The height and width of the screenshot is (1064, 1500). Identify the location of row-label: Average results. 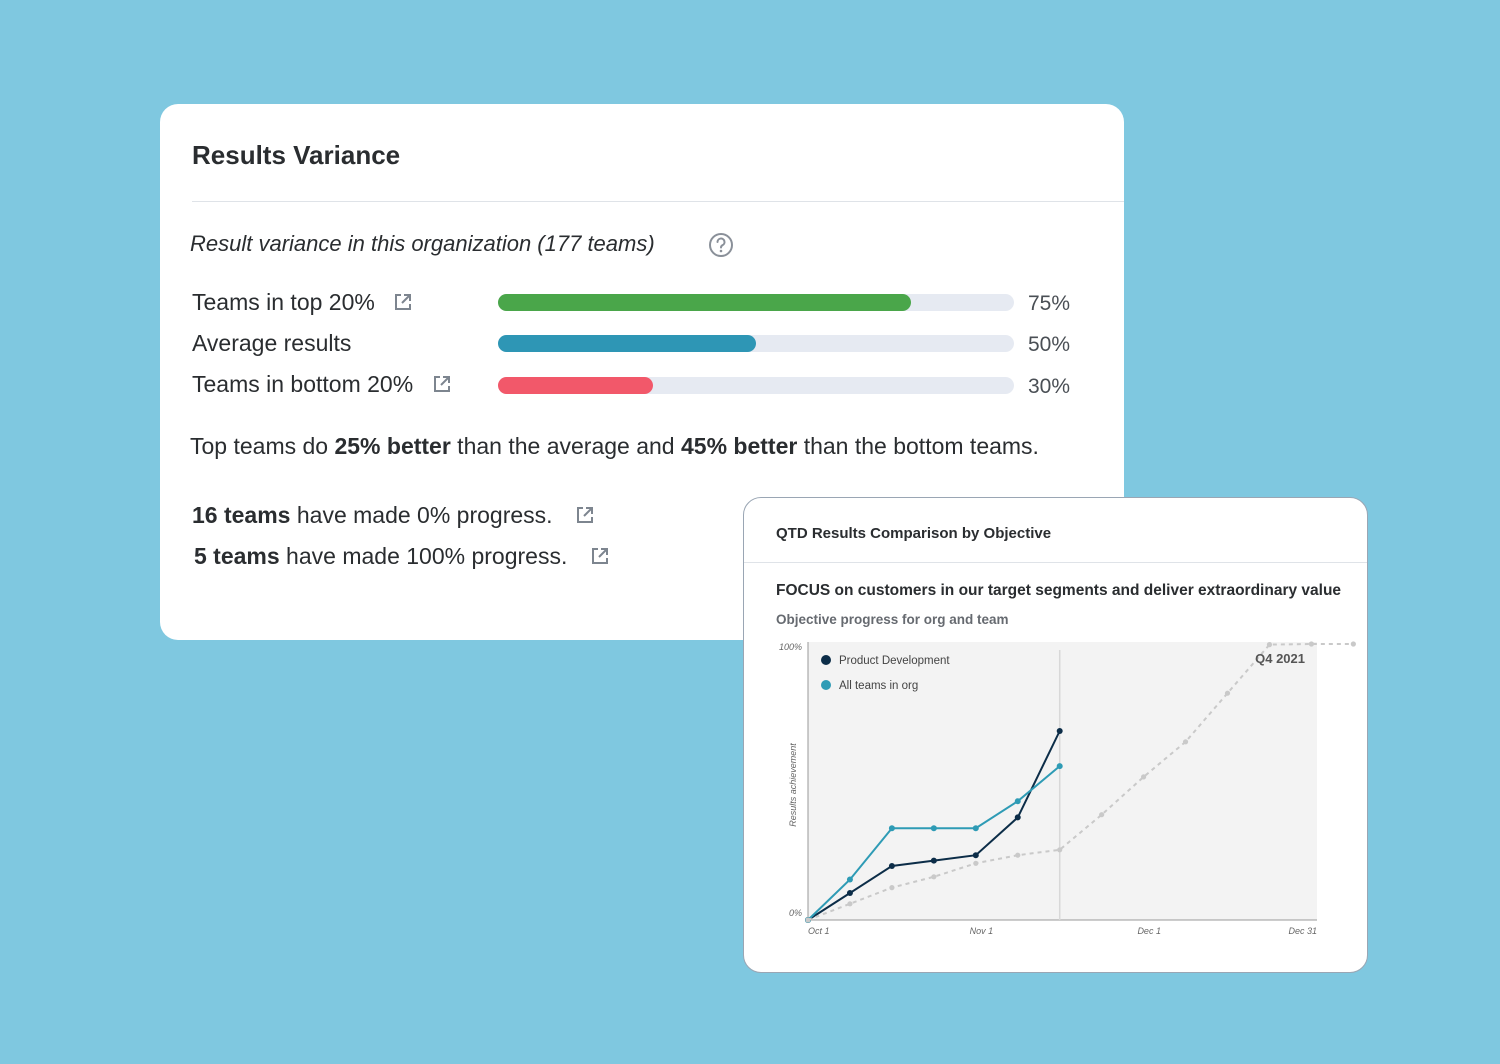
(272, 343).